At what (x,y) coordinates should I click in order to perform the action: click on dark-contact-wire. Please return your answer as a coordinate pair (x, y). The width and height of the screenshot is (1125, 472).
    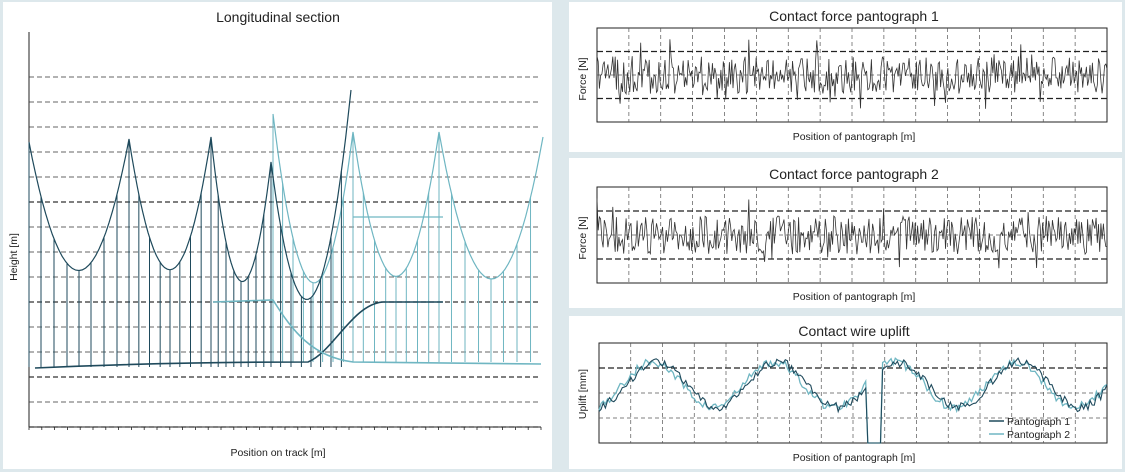
    Looking at the image, I should click on (238, 335).